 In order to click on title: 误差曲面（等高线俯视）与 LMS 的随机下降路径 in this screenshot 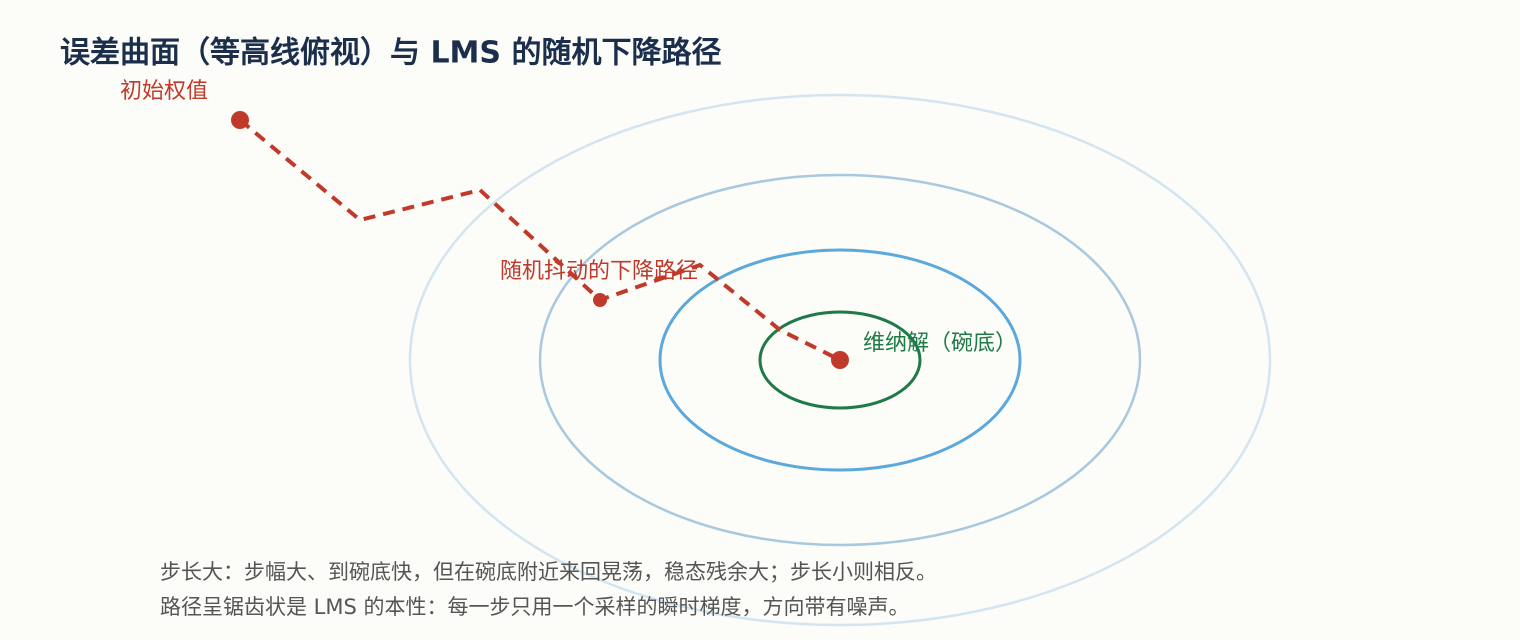, I will do `click(390, 53)`.